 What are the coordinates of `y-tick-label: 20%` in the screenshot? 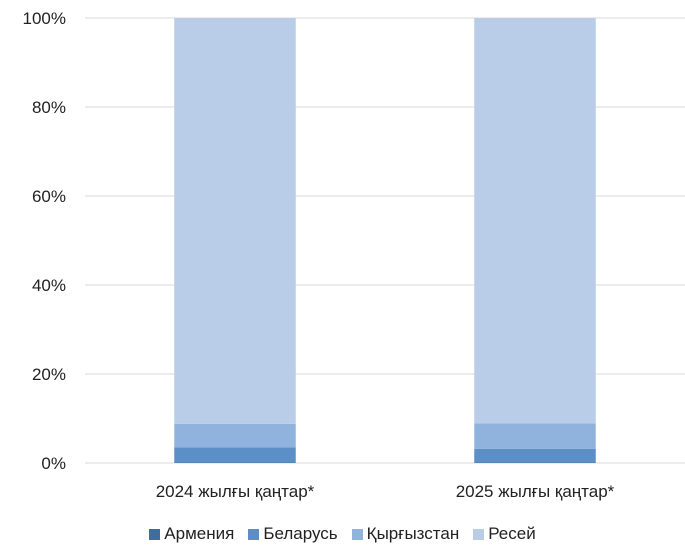 It's located at (49, 374).